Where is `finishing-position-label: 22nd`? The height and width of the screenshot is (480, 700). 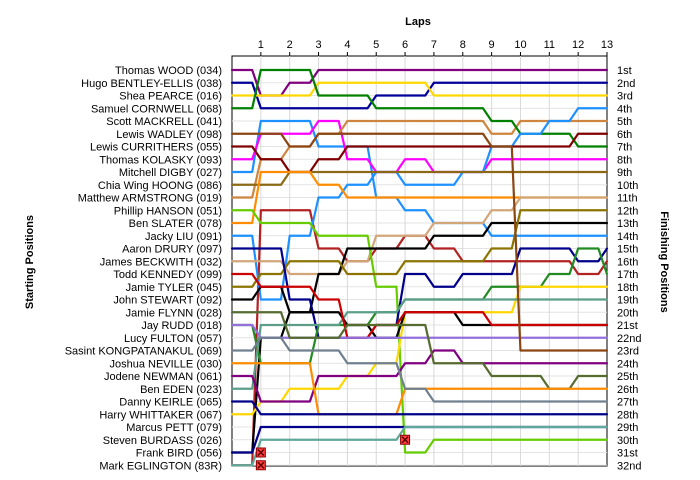
finishing-position-label: 22nd is located at coordinates (629, 339).